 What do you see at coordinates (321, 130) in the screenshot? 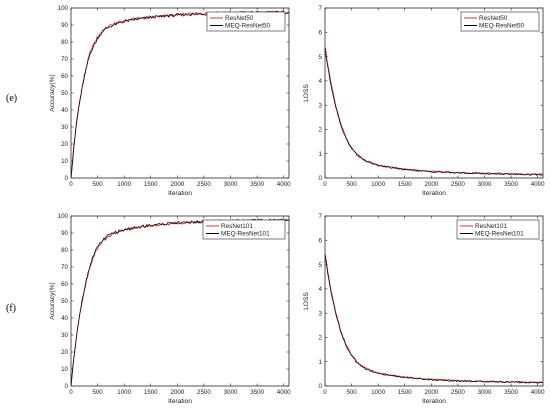
I see `y-tick-label: 2` at bounding box center [321, 130].